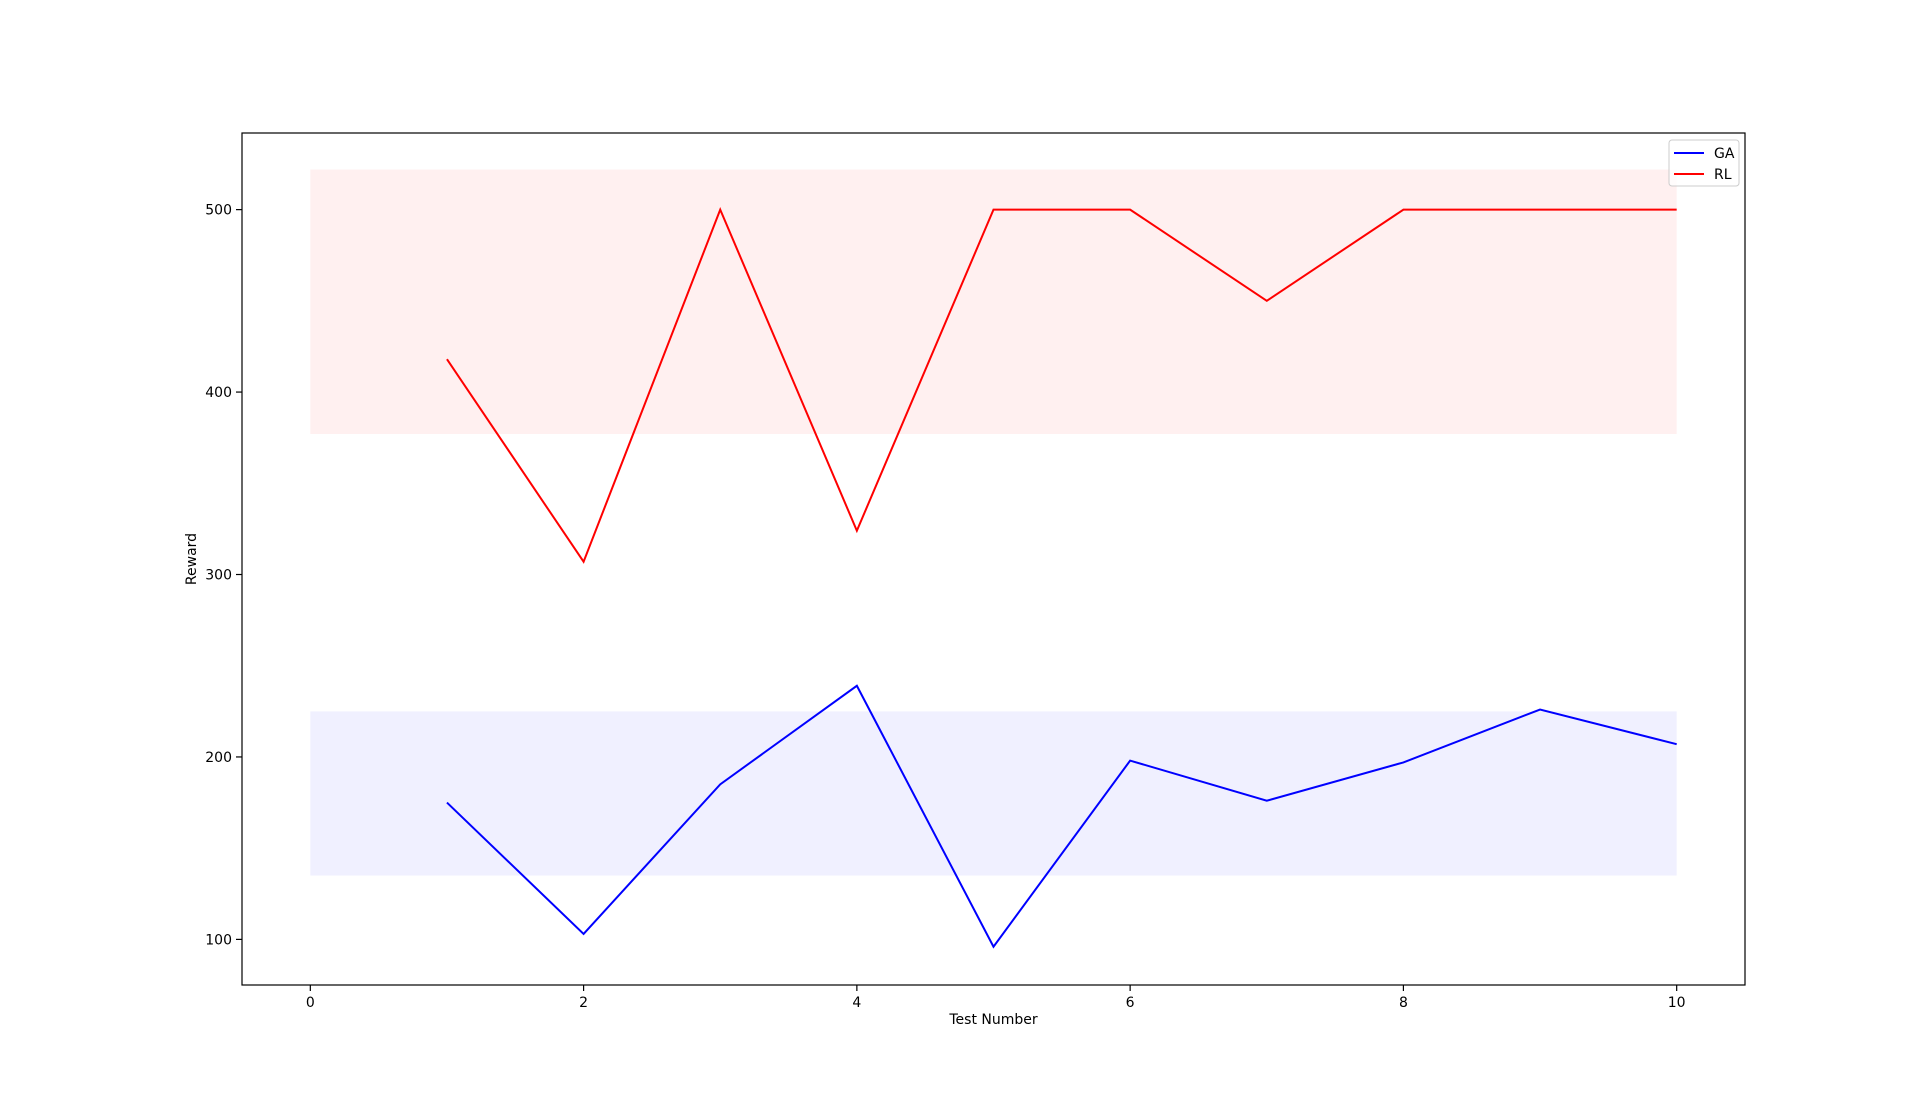  What do you see at coordinates (218, 940) in the screenshot?
I see `y-tick-label: 100` at bounding box center [218, 940].